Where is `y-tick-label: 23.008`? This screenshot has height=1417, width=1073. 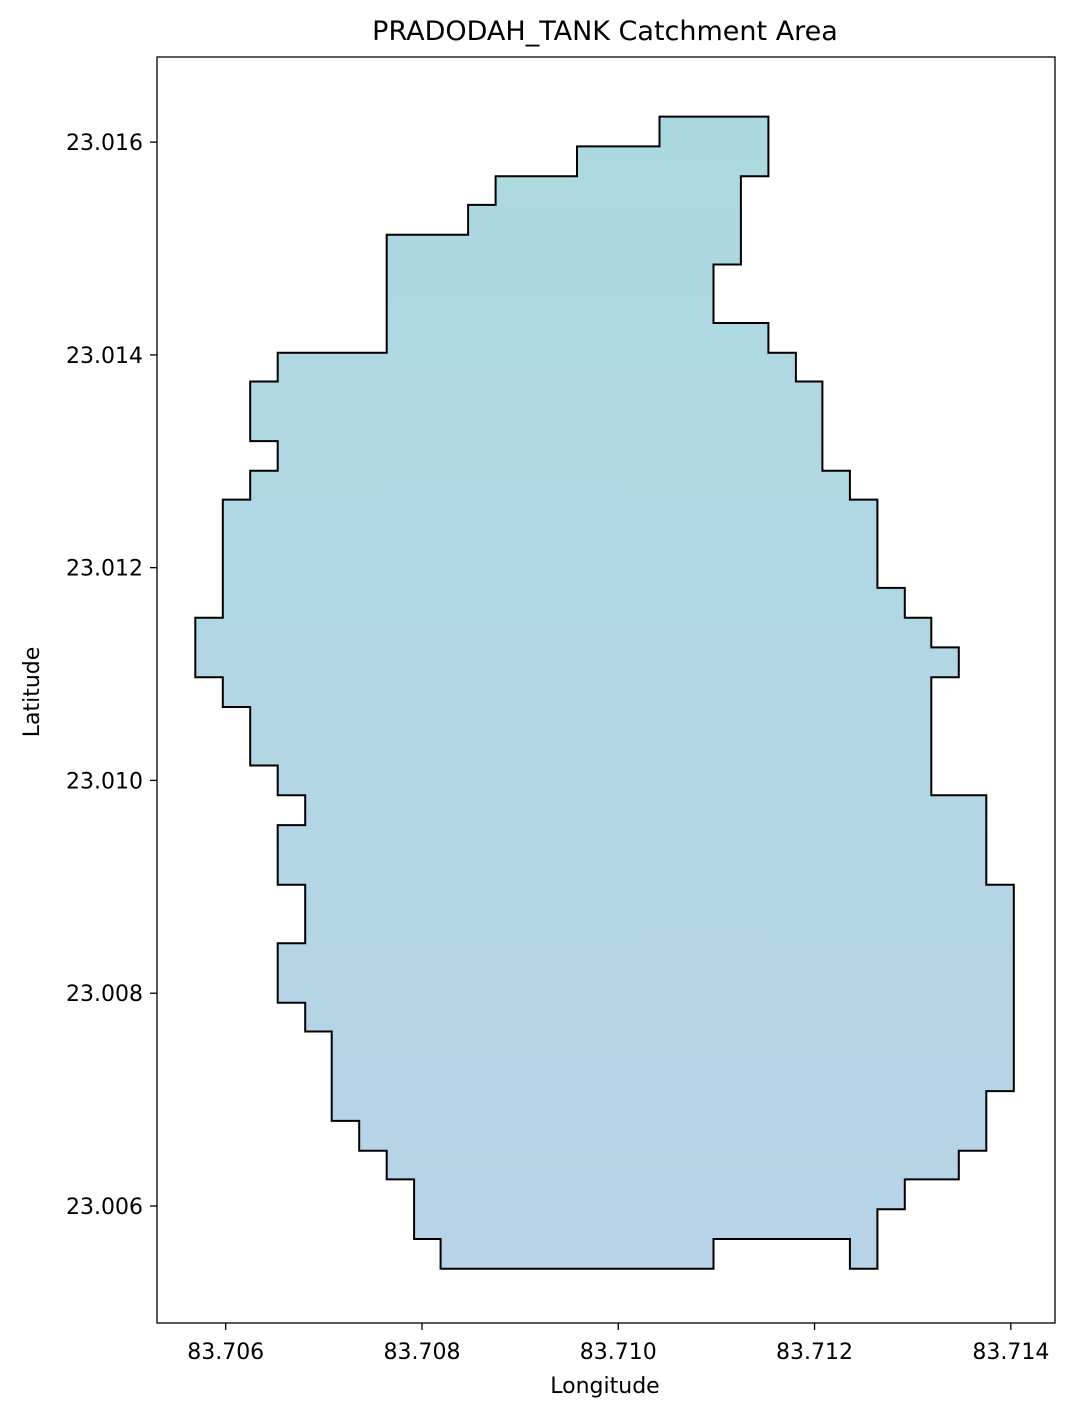 y-tick-label: 23.008 is located at coordinates (104, 994).